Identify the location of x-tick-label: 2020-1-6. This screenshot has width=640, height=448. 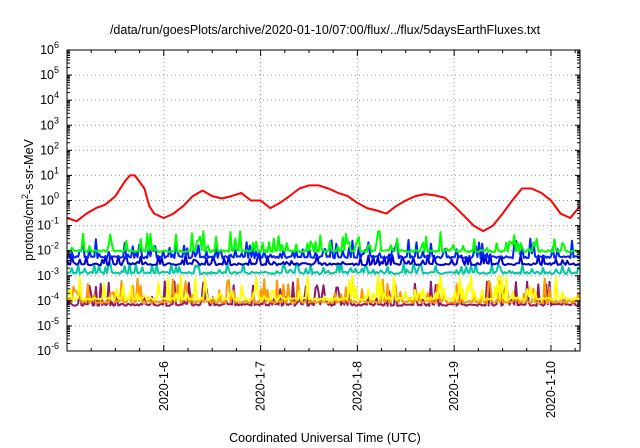
(164, 386).